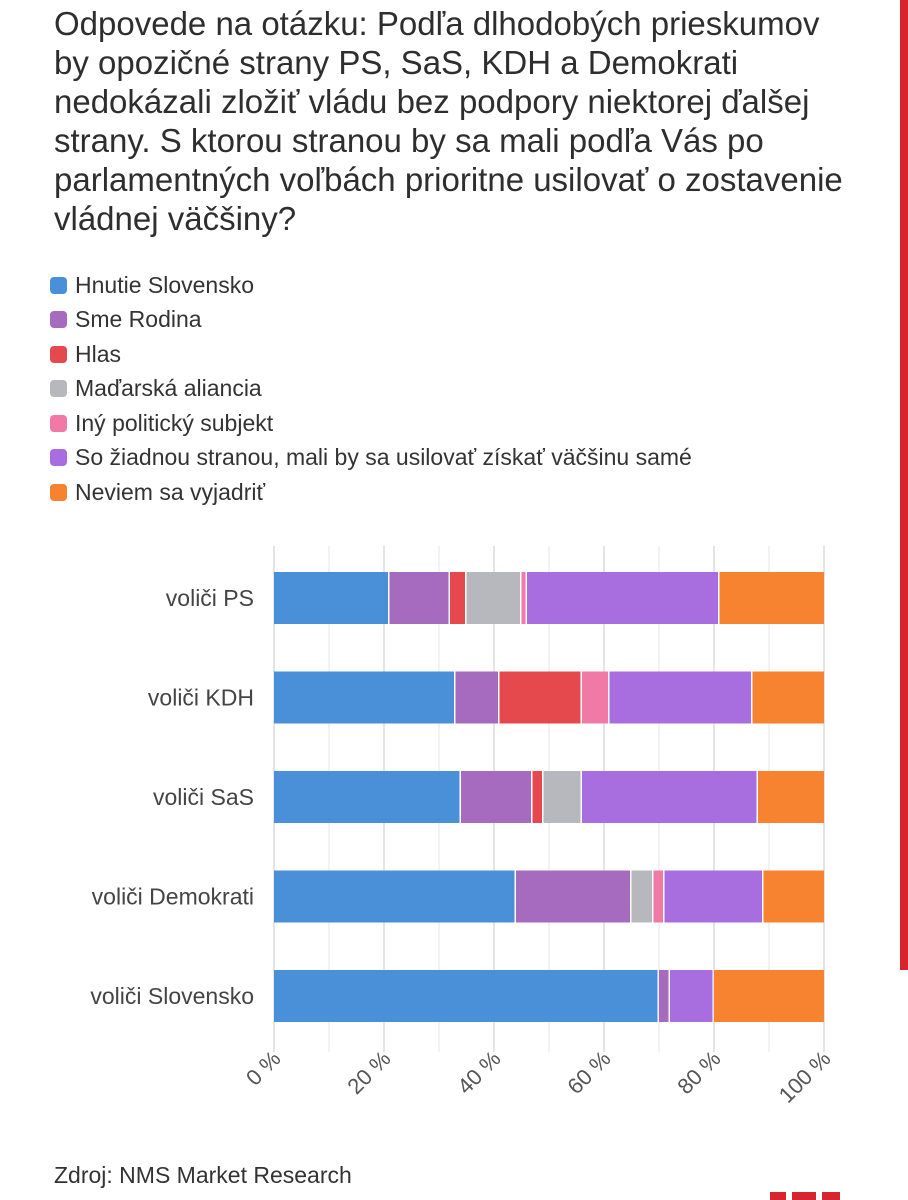  I want to click on brand-edge-stripe, so click(904, 485).